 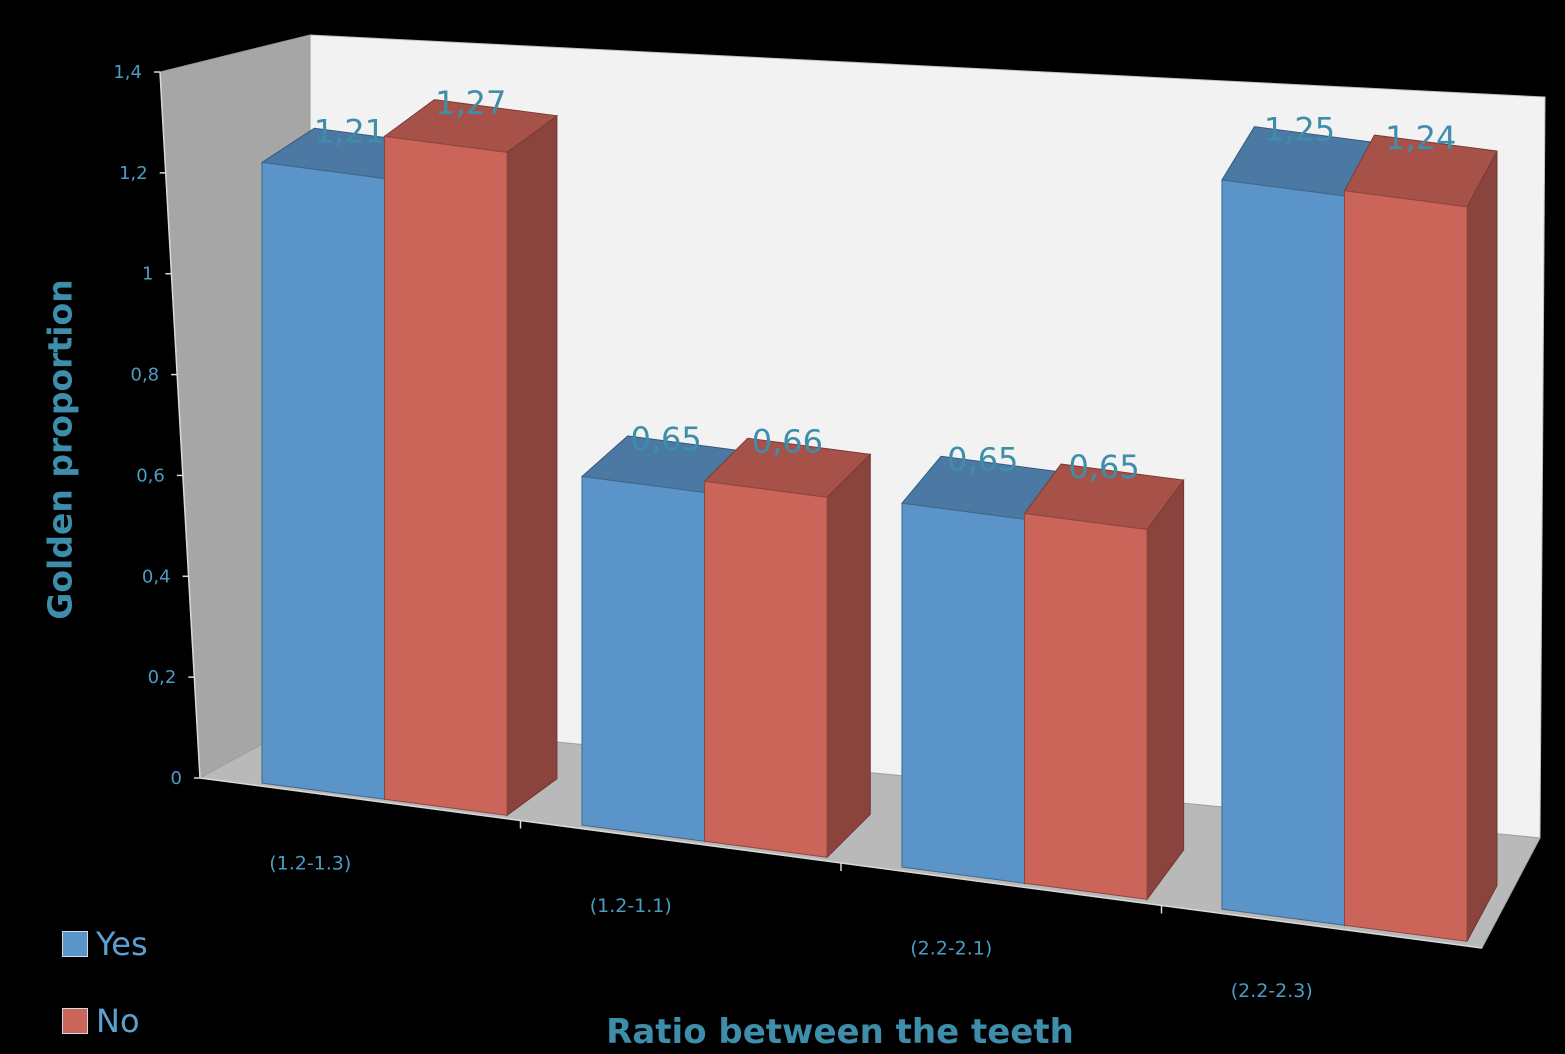 I want to click on legend-label-no: No, so click(x=118, y=1021).